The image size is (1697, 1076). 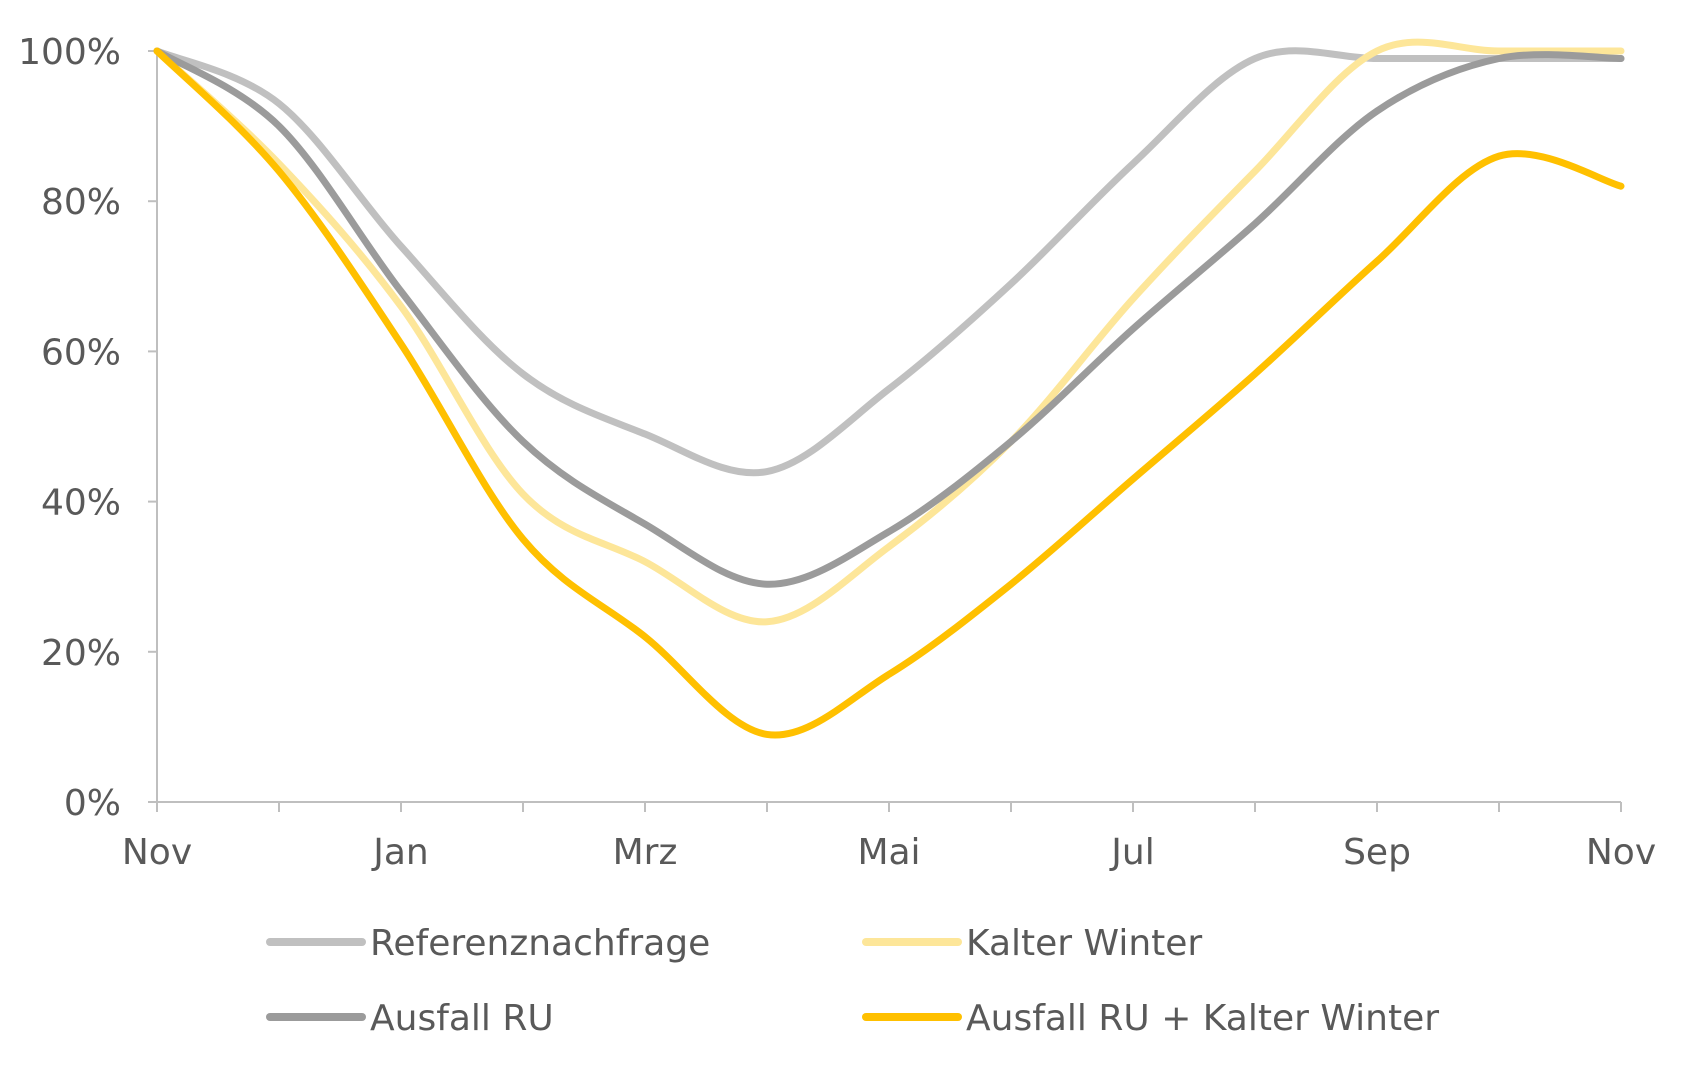 What do you see at coordinates (81, 202) in the screenshot?
I see `y-tick-label: 80%` at bounding box center [81, 202].